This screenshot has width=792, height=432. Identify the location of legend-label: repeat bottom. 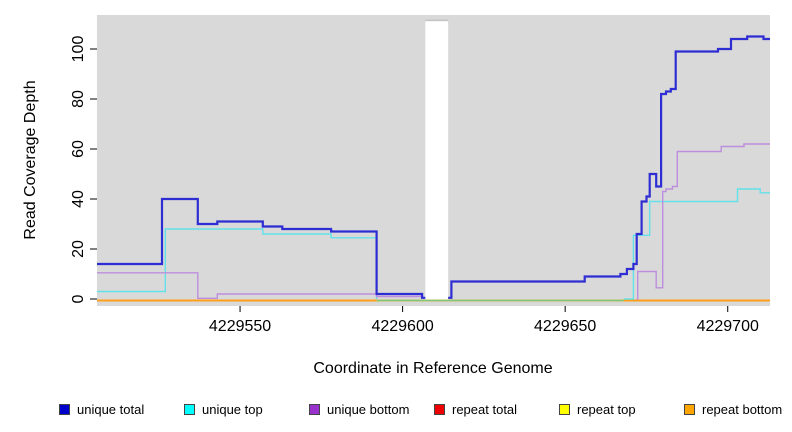
(742, 409).